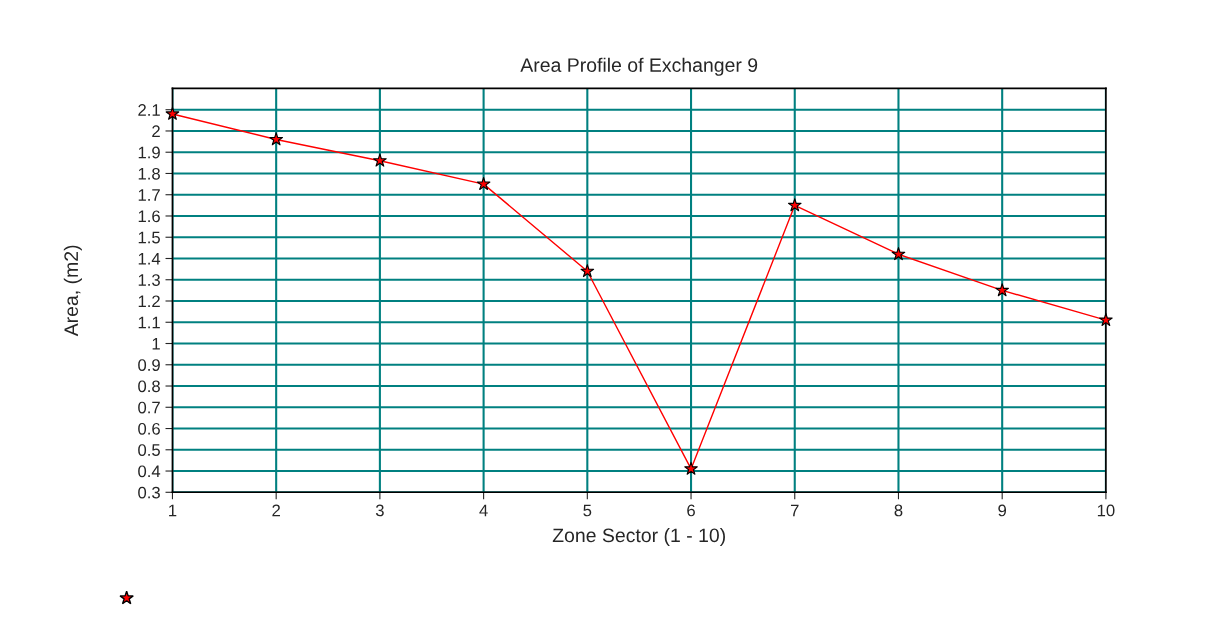  What do you see at coordinates (173, 510) in the screenshot?
I see `x-tick-label: 1` at bounding box center [173, 510].